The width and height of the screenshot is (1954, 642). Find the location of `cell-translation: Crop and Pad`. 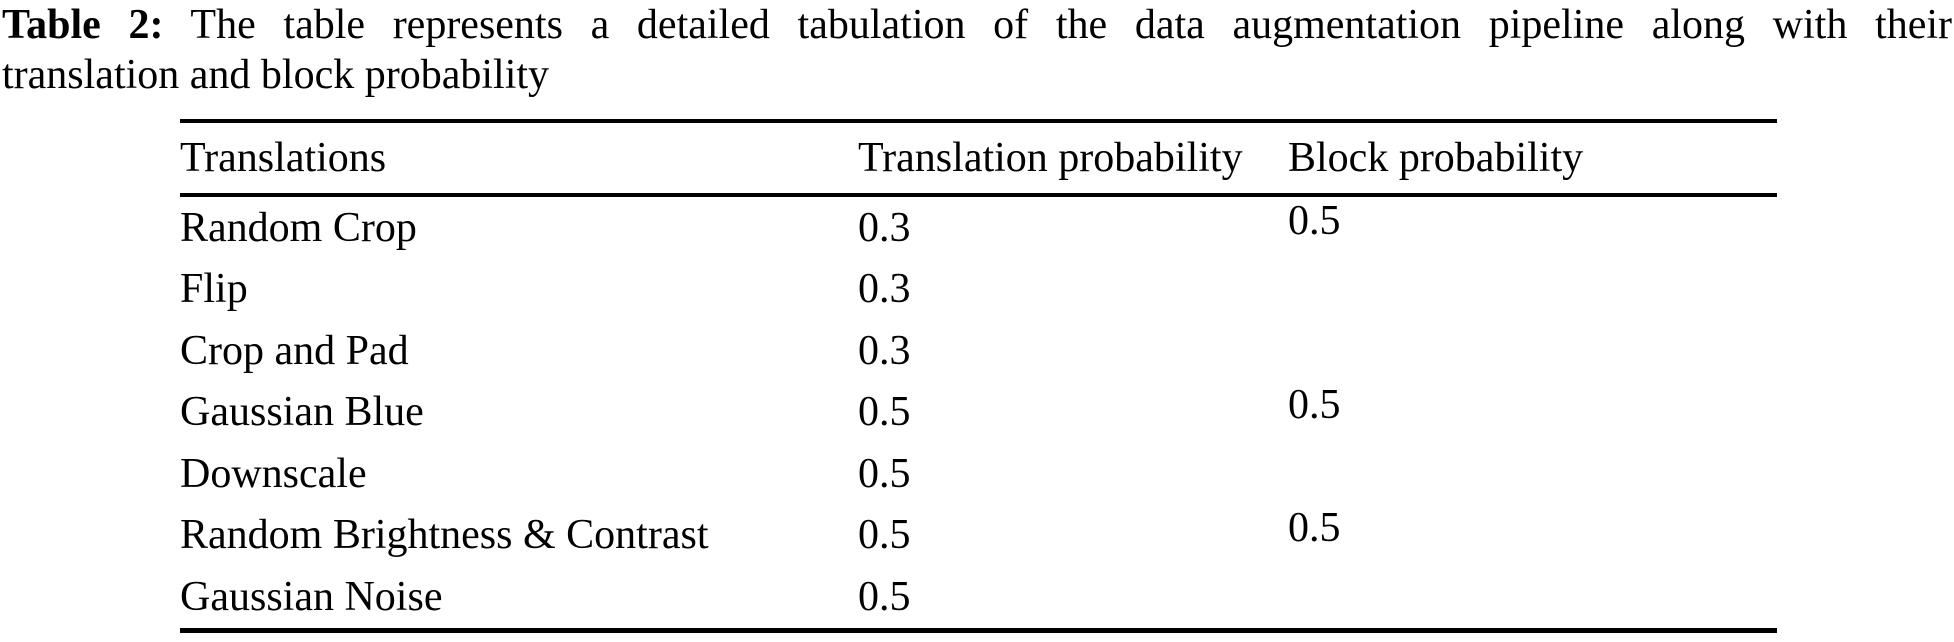

cell-translation: Crop and Pad is located at coordinates (294, 350).